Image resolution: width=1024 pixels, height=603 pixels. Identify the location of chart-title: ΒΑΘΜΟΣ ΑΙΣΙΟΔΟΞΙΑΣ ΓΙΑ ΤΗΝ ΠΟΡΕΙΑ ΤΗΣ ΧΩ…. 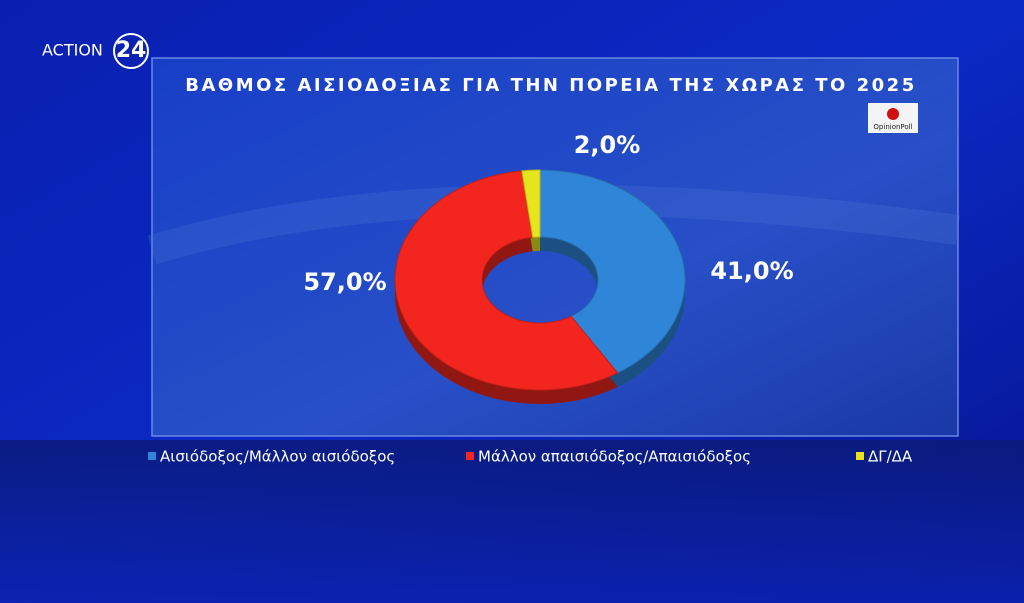
(550, 85).